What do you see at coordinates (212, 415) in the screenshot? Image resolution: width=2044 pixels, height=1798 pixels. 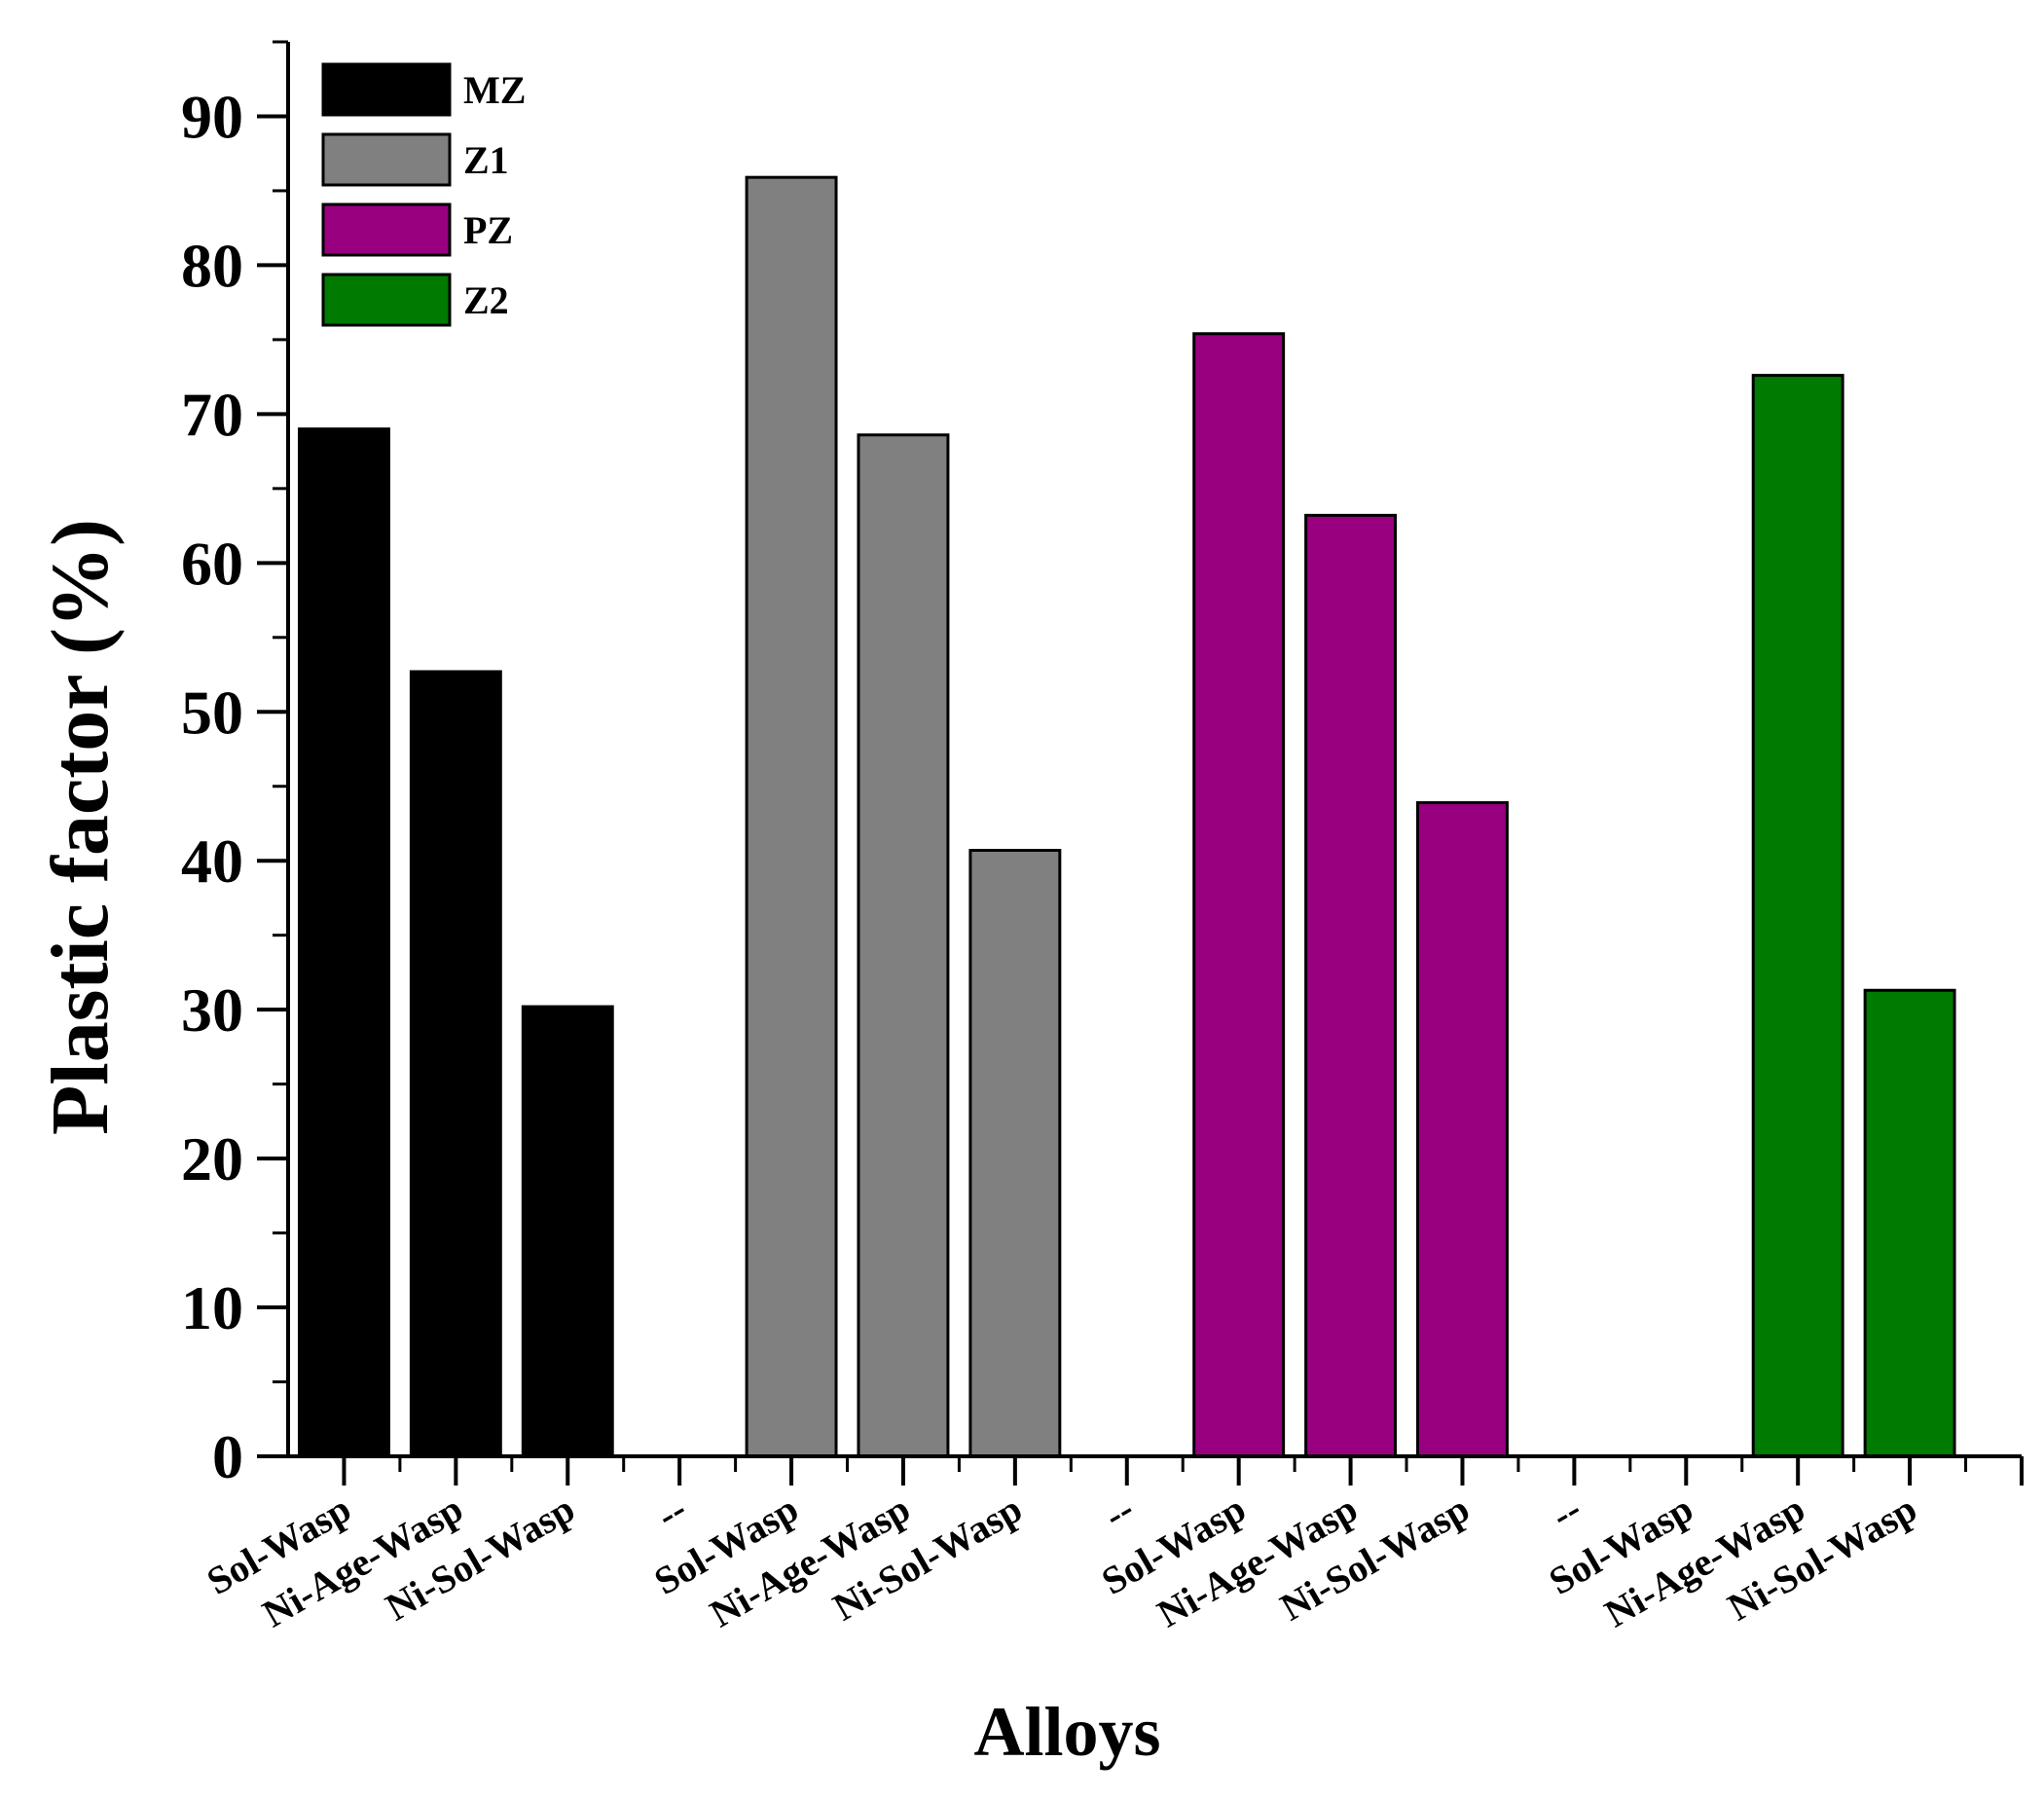 I see `y-tick-label: 70` at bounding box center [212, 415].